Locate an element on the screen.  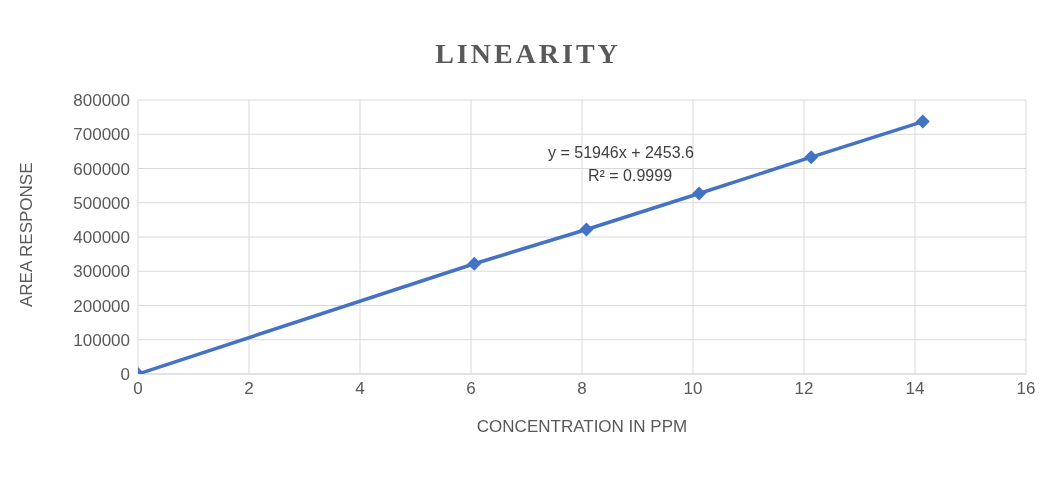
y-tick-label: 300000 is located at coordinates (101, 272).